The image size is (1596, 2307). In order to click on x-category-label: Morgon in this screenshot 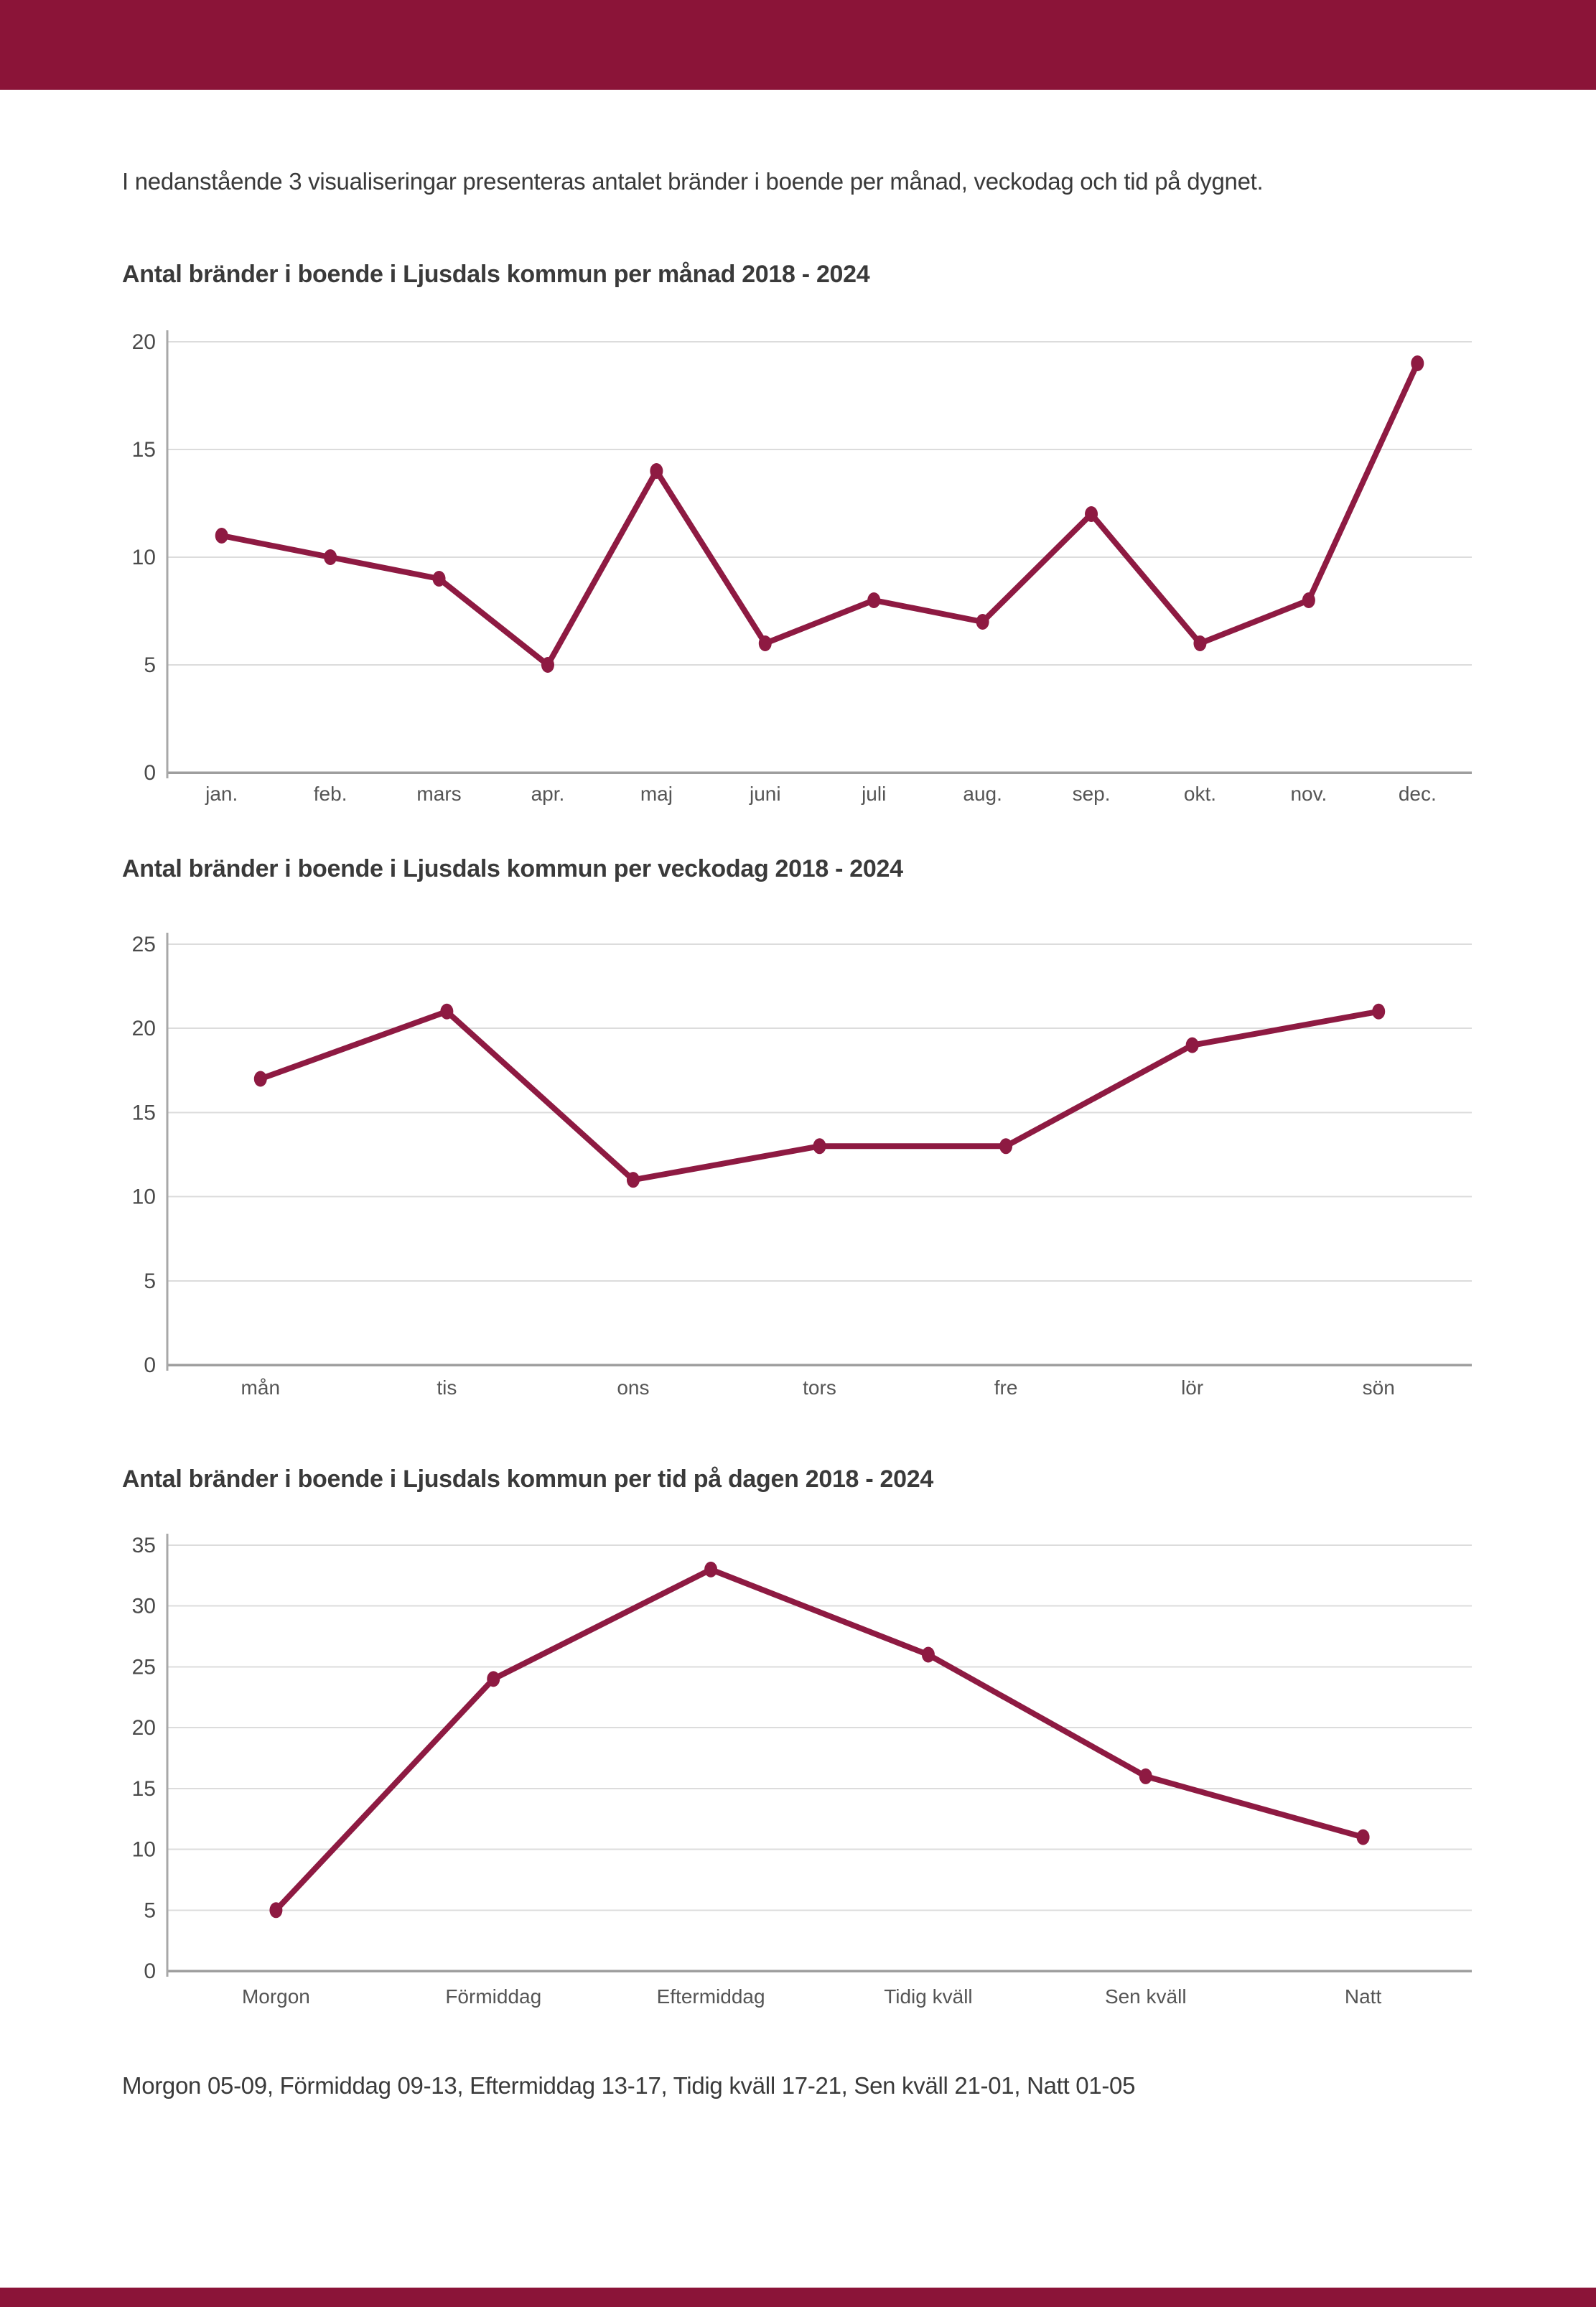, I will do `click(276, 1997)`.